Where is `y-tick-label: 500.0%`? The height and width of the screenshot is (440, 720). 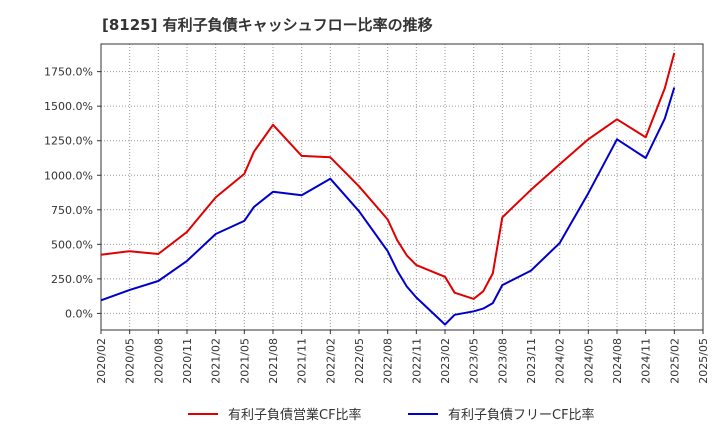 y-tick-label: 500.0% is located at coordinates (72, 244).